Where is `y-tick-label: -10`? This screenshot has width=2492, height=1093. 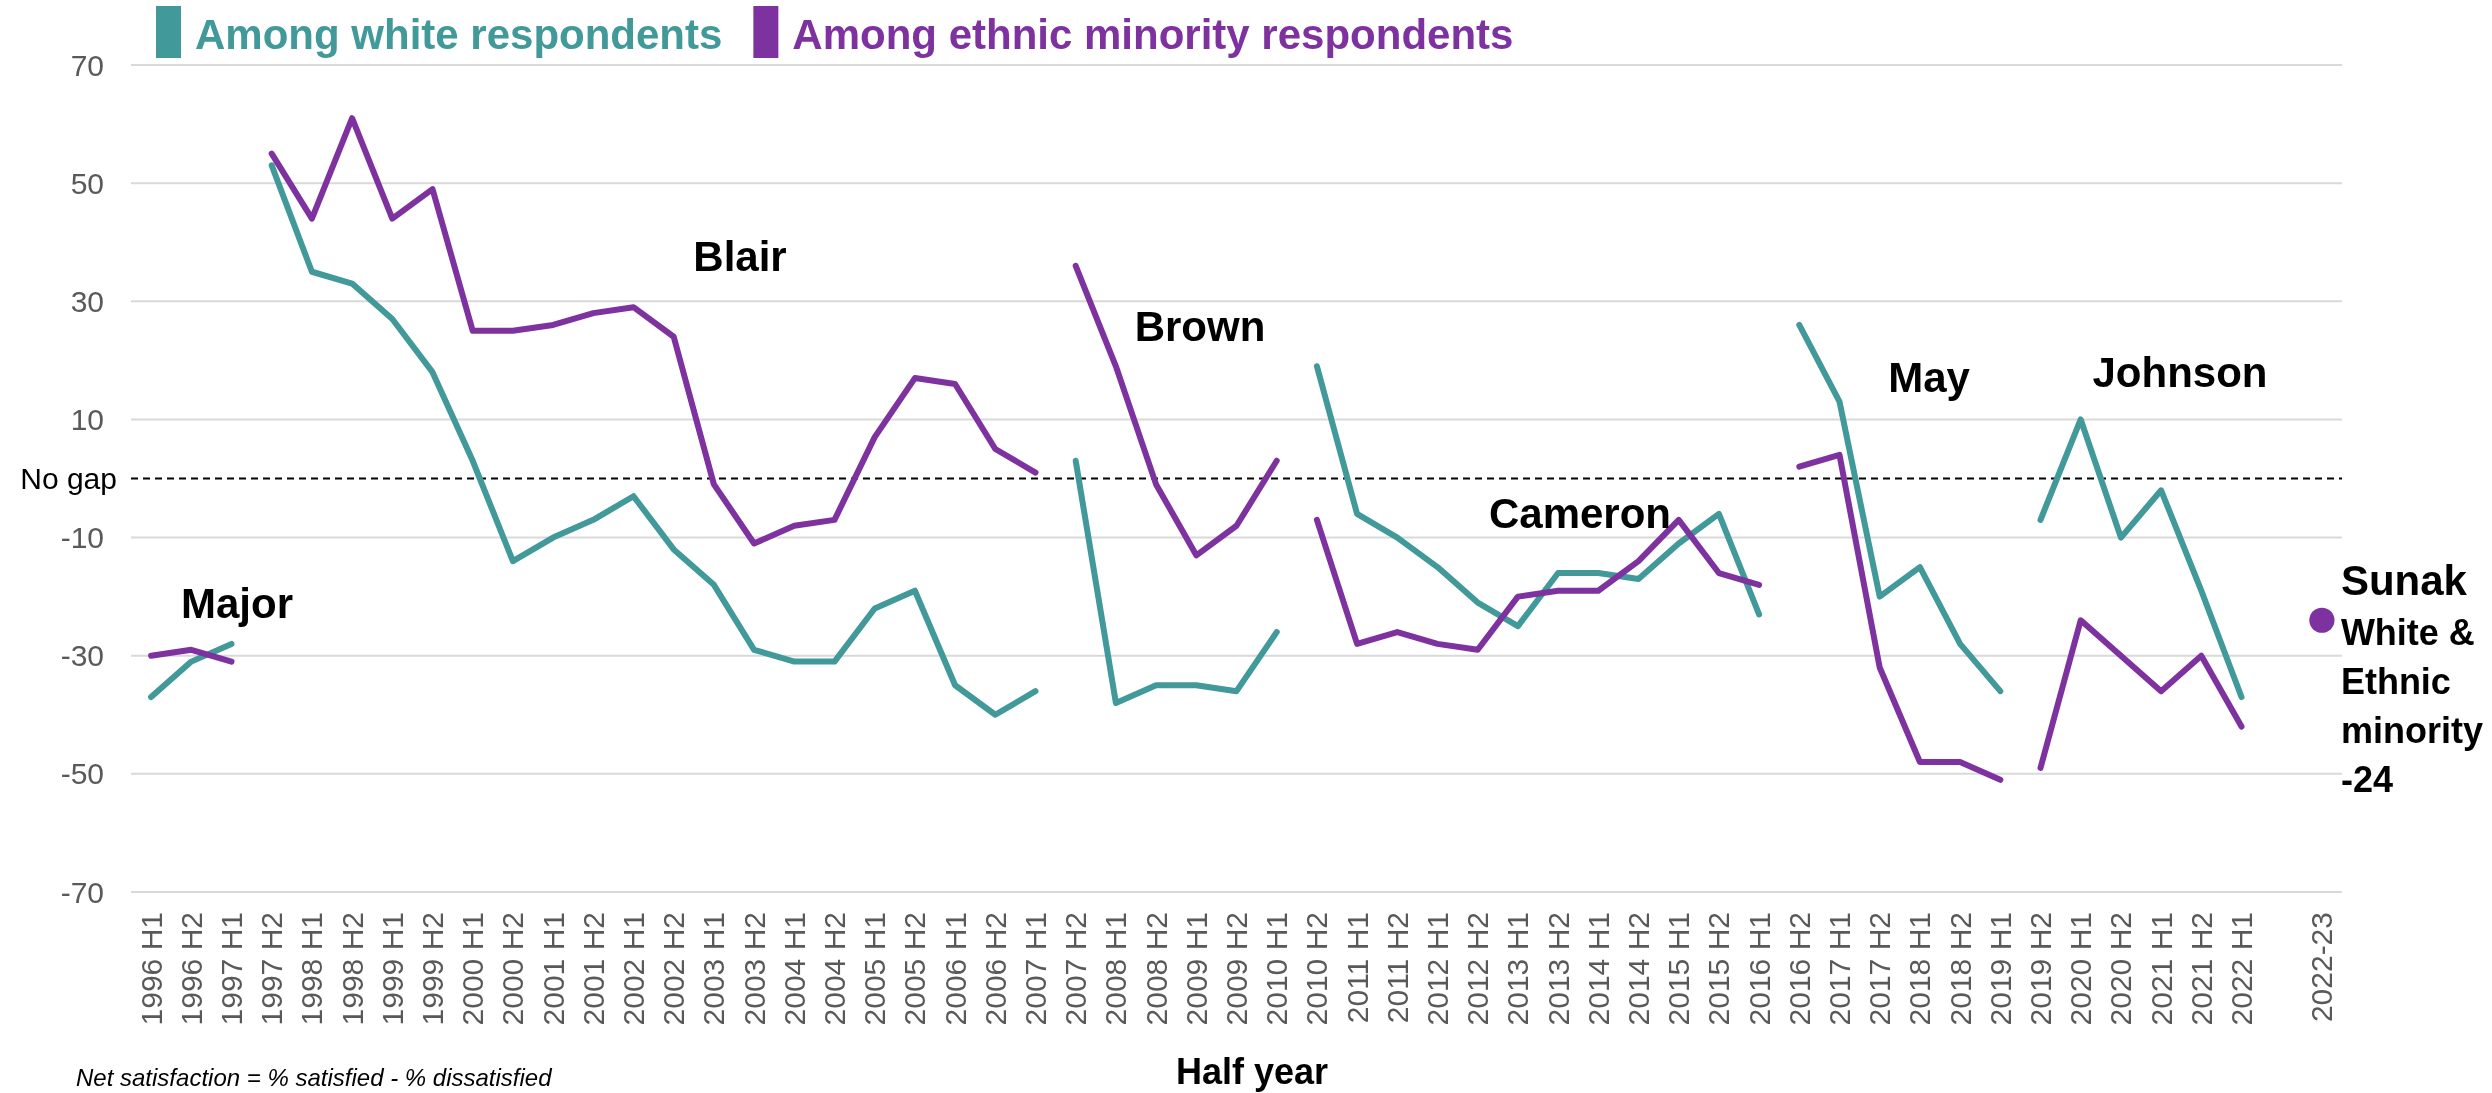 y-tick-label: -10 is located at coordinates (82, 538).